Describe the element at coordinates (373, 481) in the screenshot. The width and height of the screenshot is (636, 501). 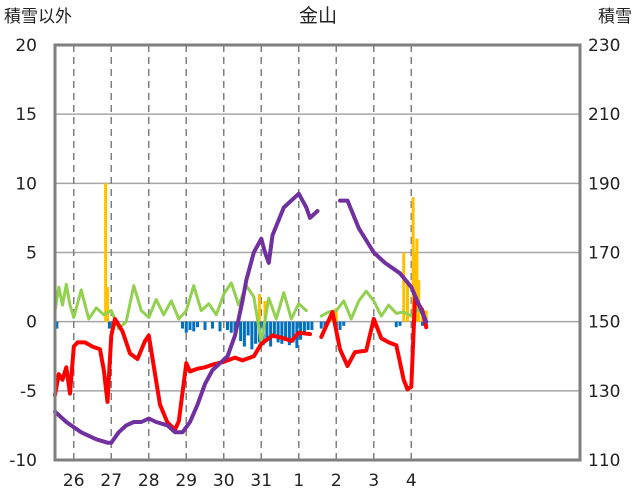
I see `x-tick-label: 3` at that location.